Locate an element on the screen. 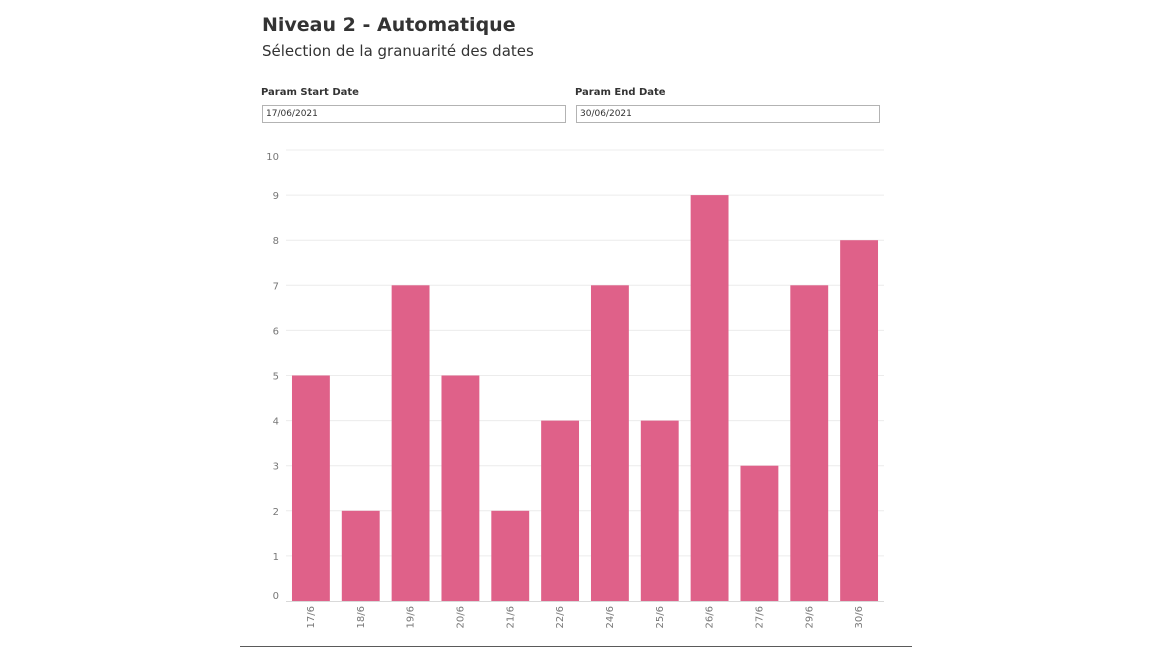 The image size is (1152, 648). x-tick-label: 25/6 is located at coordinates (660, 617).